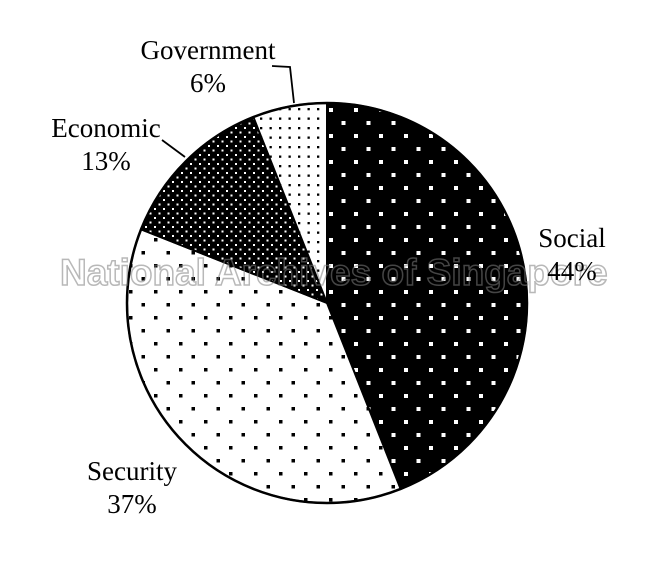 The image size is (661, 563). What do you see at coordinates (283, 84) in the screenshot?
I see `government-leader-line` at bounding box center [283, 84].